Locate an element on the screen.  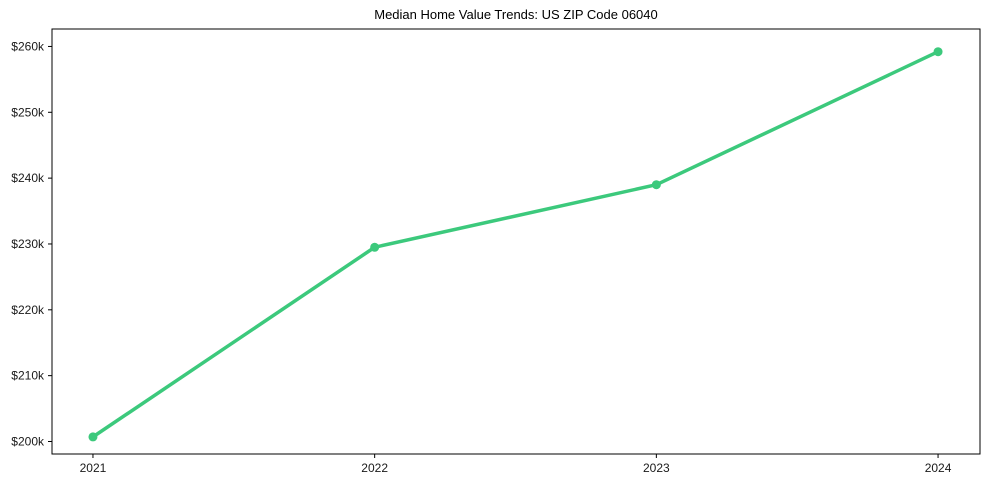
y-tick-label: $250k is located at coordinates (28, 112).